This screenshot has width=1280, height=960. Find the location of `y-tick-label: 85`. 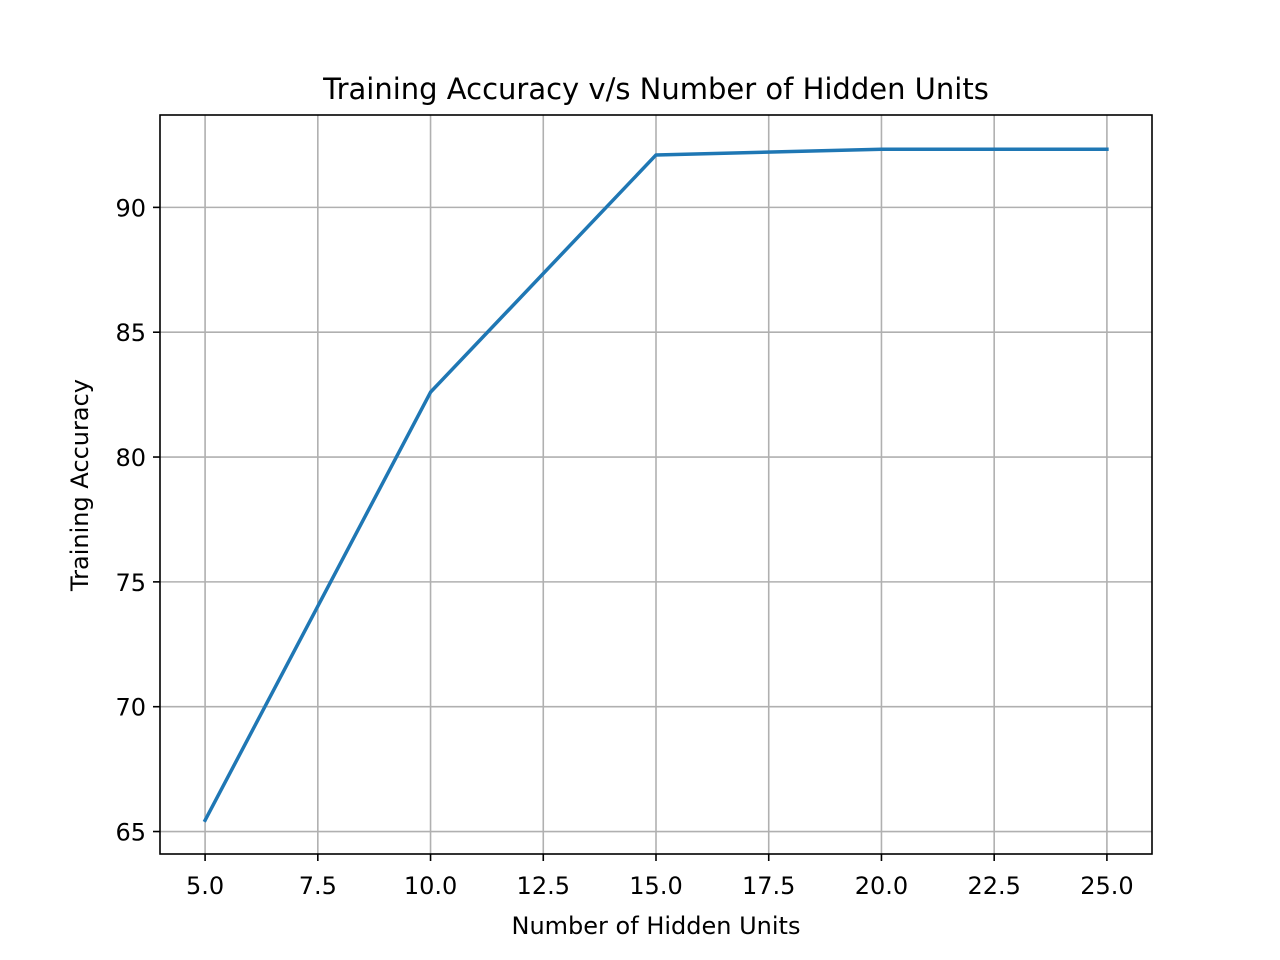

y-tick-label: 85 is located at coordinates (130, 333).